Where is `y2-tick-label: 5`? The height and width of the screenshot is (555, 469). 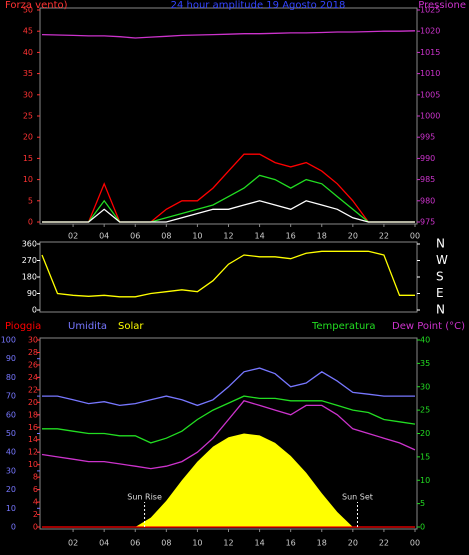
y2-tick-label: 5 is located at coordinates (422, 503).